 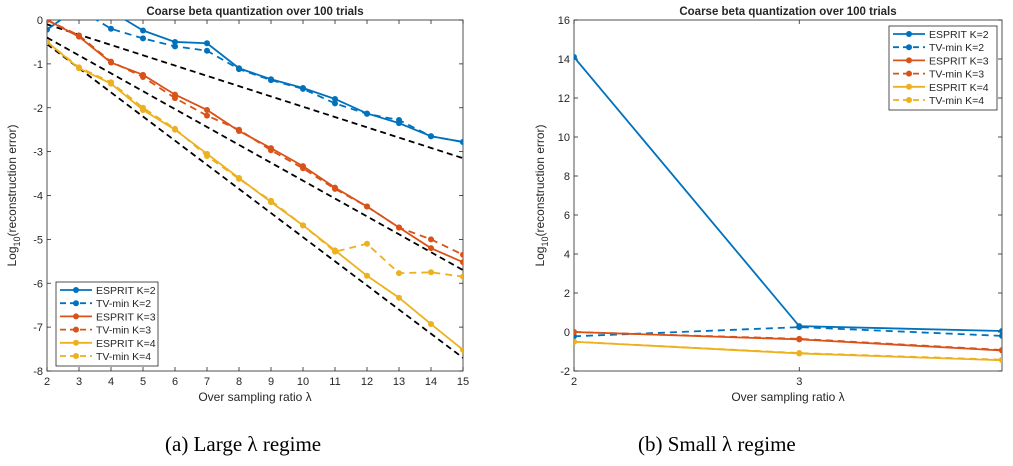 I want to click on x-tick-label: 12, so click(x=367, y=382).